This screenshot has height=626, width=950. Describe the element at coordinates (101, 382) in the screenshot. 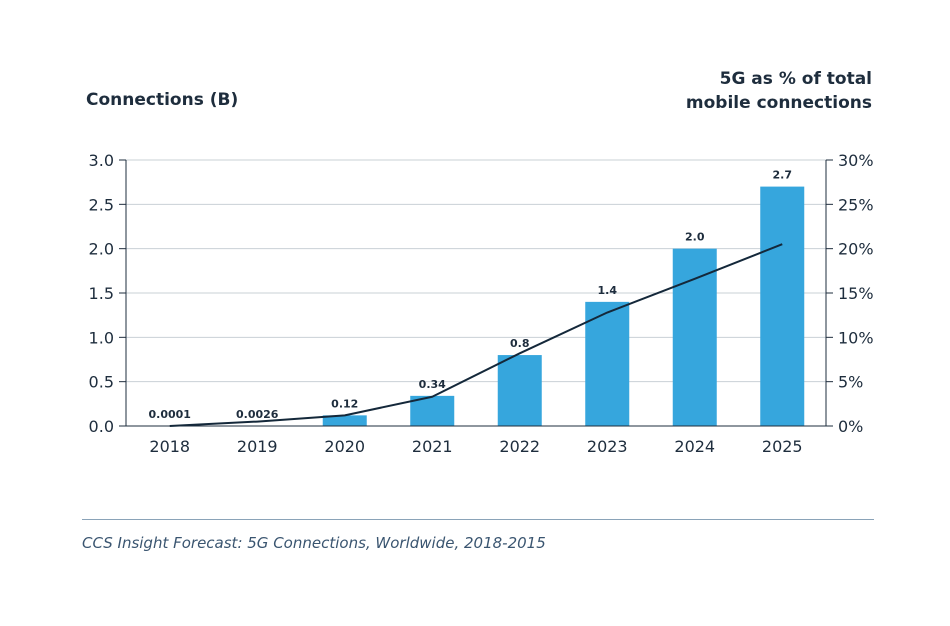

I see `y-left-tick-label: 0.5` at that location.